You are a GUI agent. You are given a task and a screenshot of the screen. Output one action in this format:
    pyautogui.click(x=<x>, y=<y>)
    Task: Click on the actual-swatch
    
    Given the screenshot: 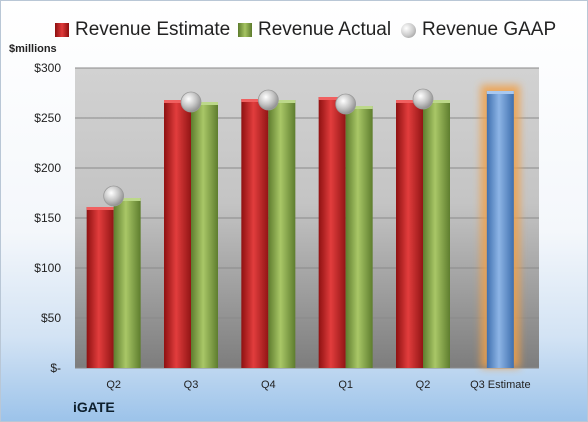 What is the action you would take?
    pyautogui.click(x=245, y=30)
    